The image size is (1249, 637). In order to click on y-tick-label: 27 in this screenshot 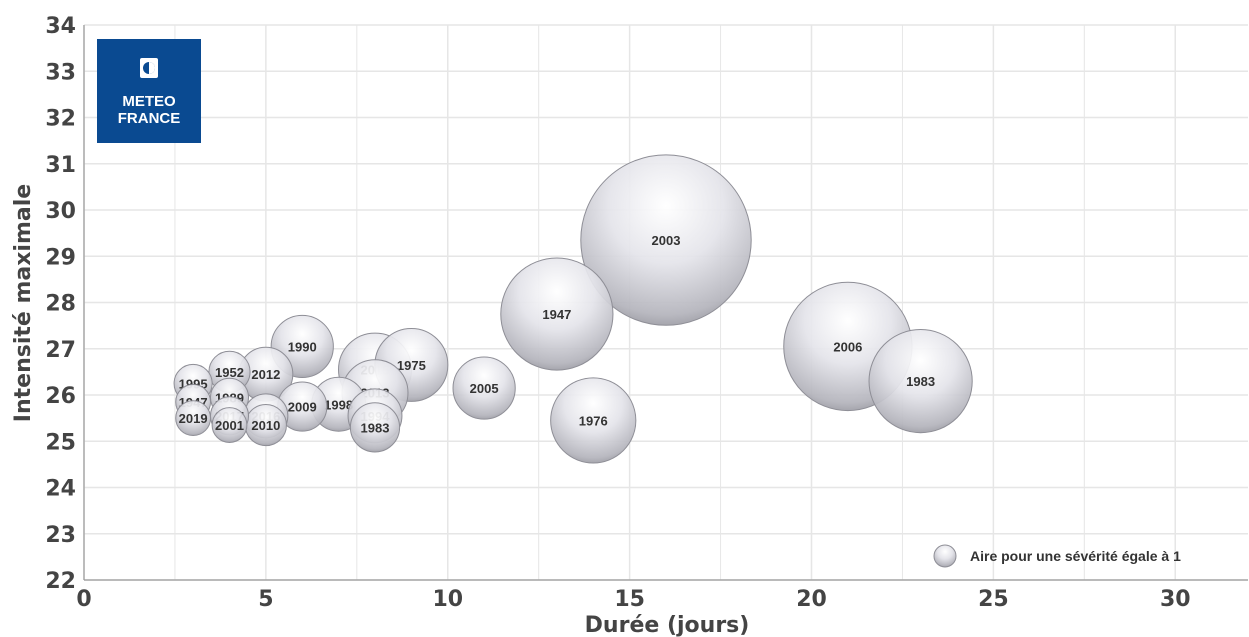, I will do `click(60, 350)`.